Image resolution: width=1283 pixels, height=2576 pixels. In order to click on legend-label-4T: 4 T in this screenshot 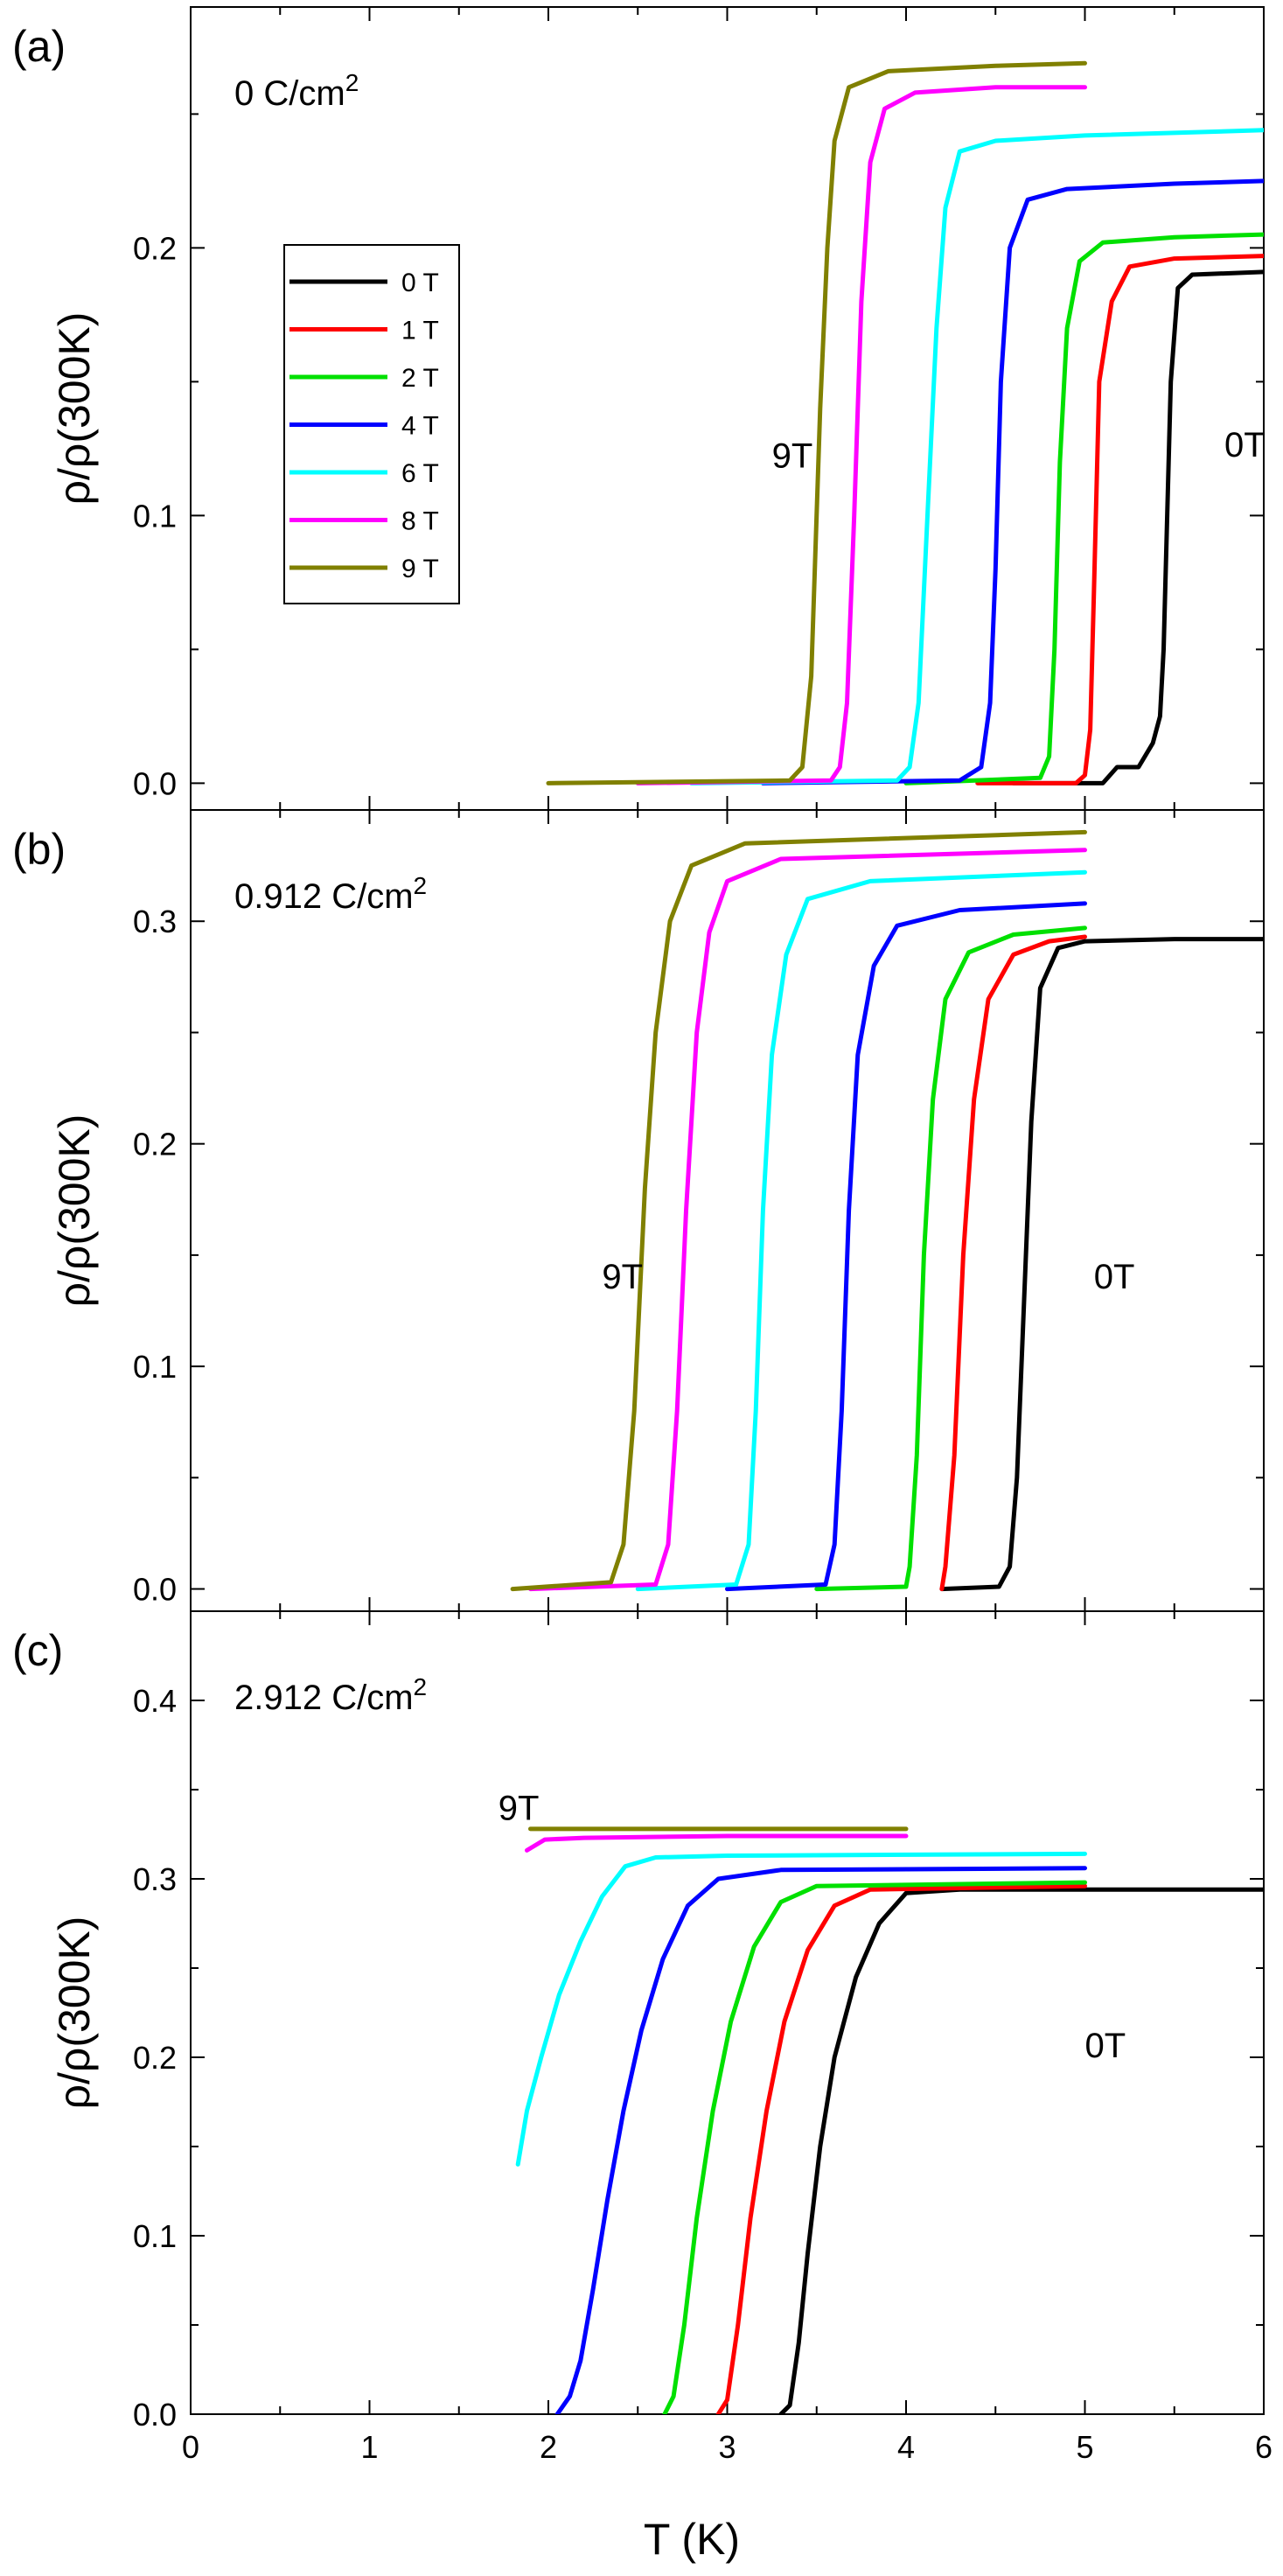, I will do `click(420, 426)`.